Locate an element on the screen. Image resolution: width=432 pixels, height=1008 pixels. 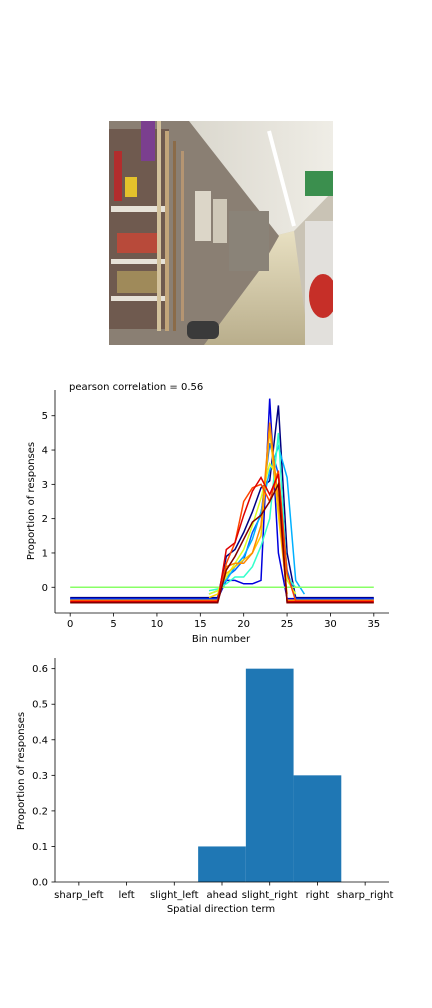
bar-chart-x-tick-label: sharp_right is located at coordinates (365, 895).